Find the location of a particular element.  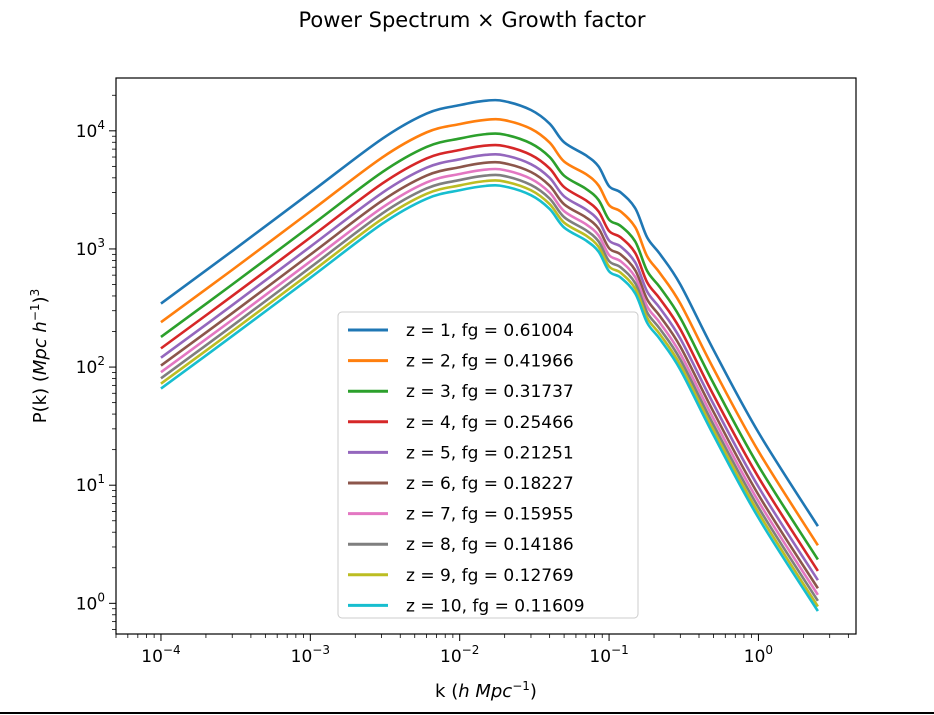

y-tick-label: 10³ is located at coordinates (90, 248).